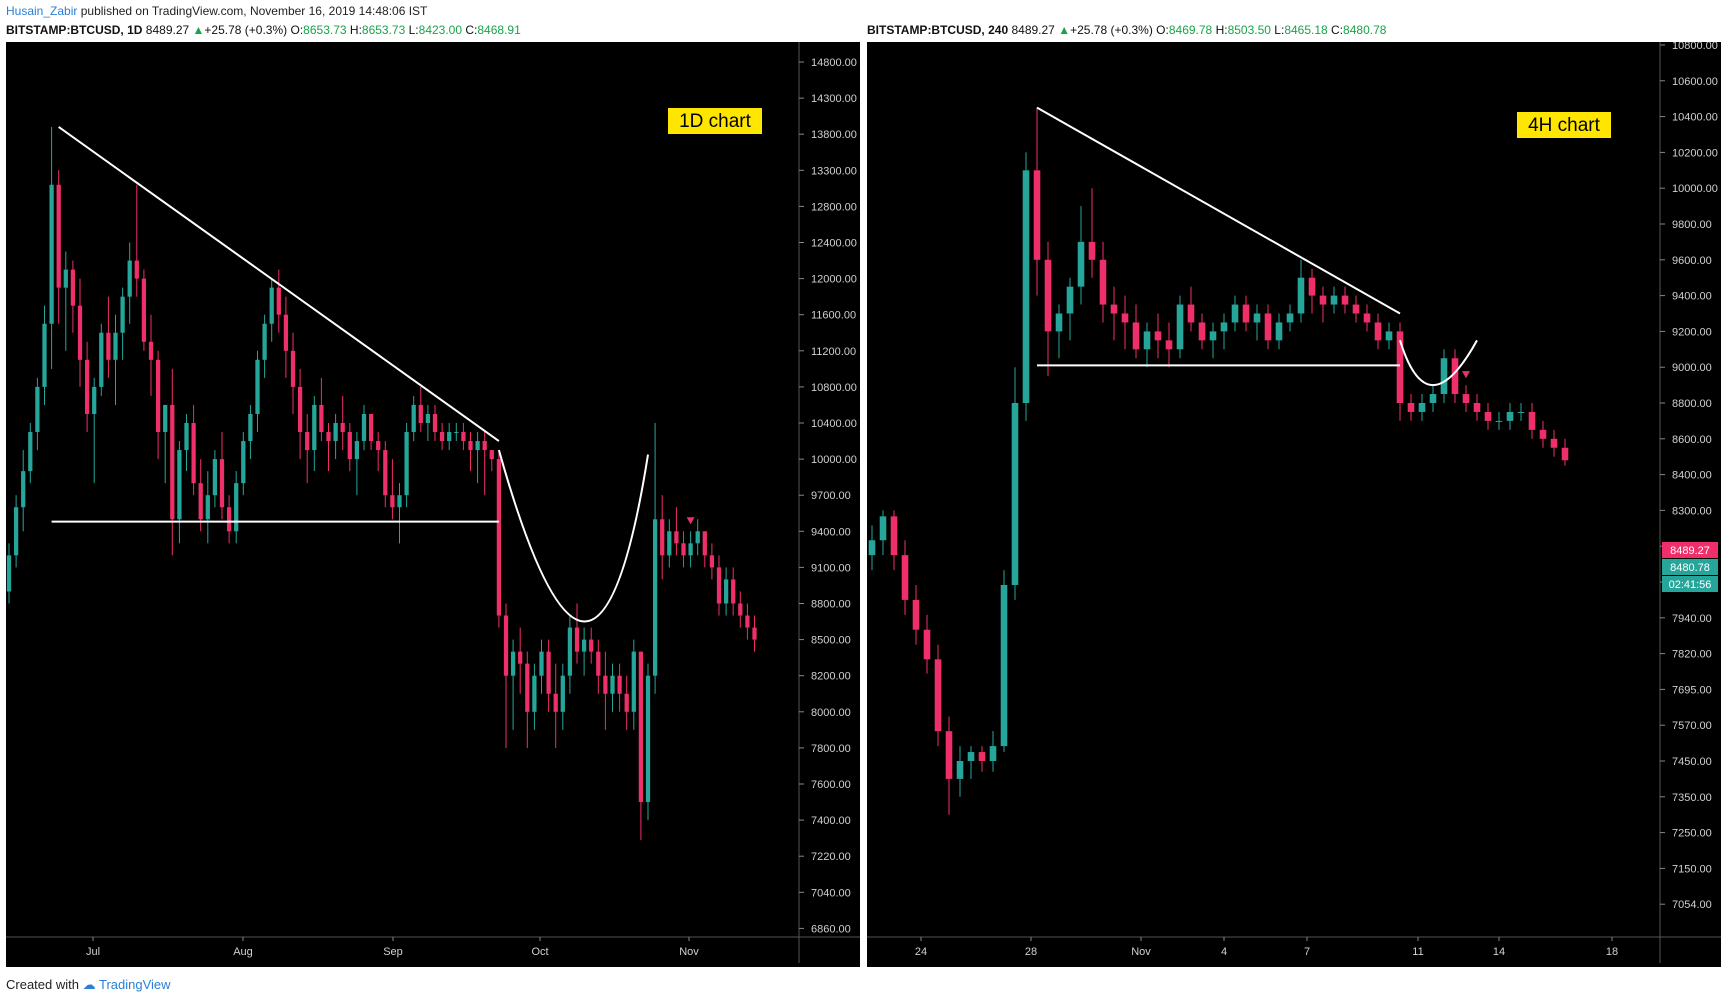 Image resolution: width=1727 pixels, height=1002 pixels. What do you see at coordinates (1692, 368) in the screenshot?
I see `price-tick-label: 9000.00` at bounding box center [1692, 368].